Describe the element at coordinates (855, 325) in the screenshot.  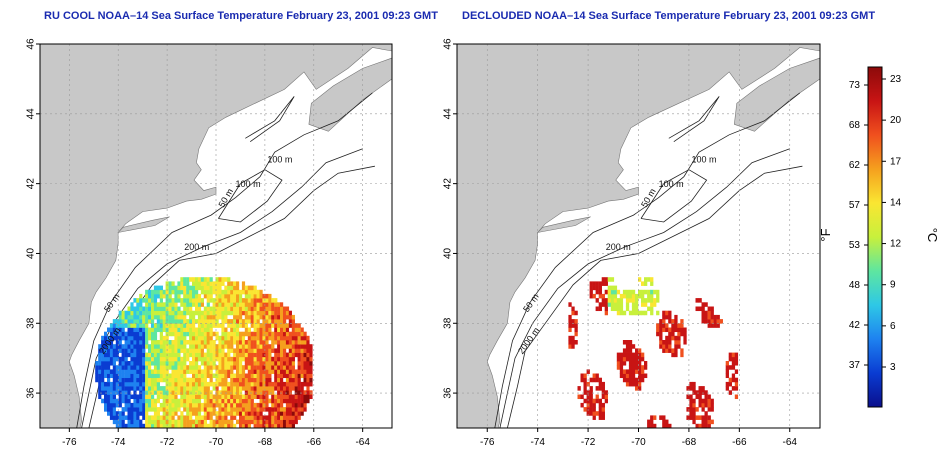
I see `fahrenheit-label: 42` at that location.